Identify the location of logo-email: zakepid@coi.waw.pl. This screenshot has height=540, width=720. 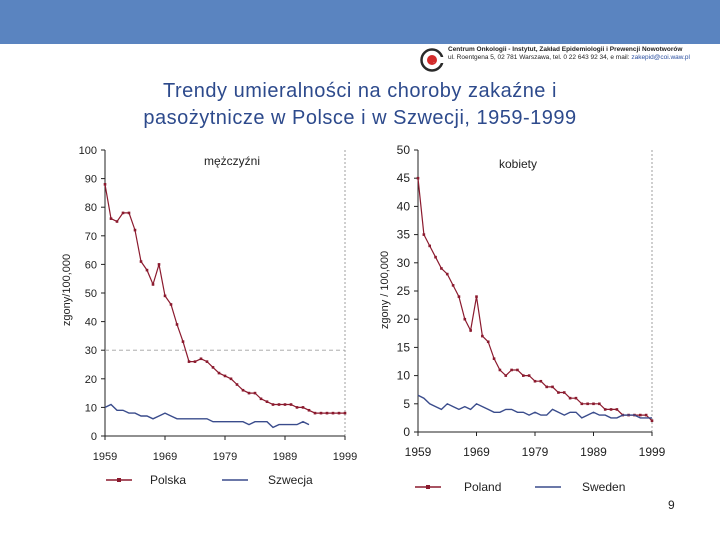
(660, 57).